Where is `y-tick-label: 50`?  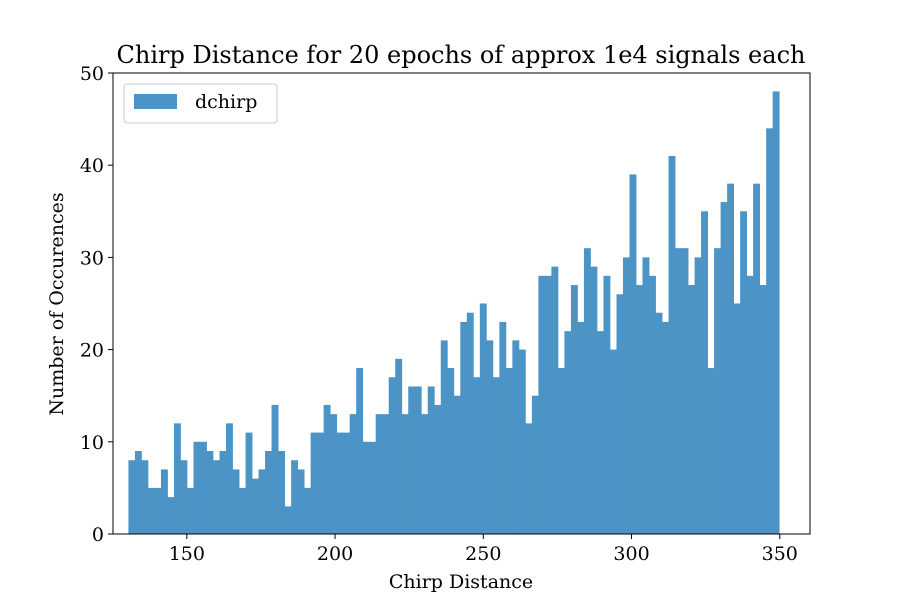
y-tick-label: 50 is located at coordinates (92, 74).